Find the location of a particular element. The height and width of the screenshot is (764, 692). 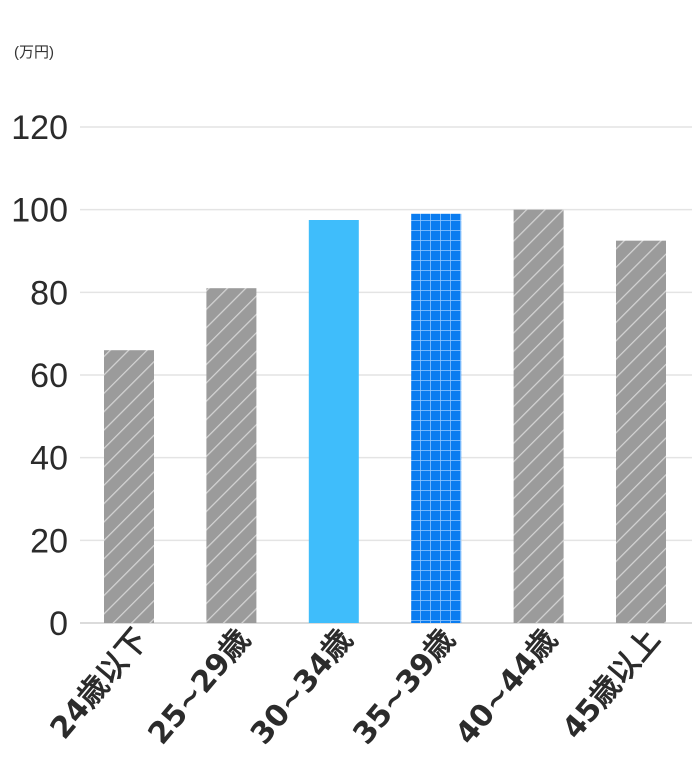

y-tick-label: 20 is located at coordinates (49, 541).